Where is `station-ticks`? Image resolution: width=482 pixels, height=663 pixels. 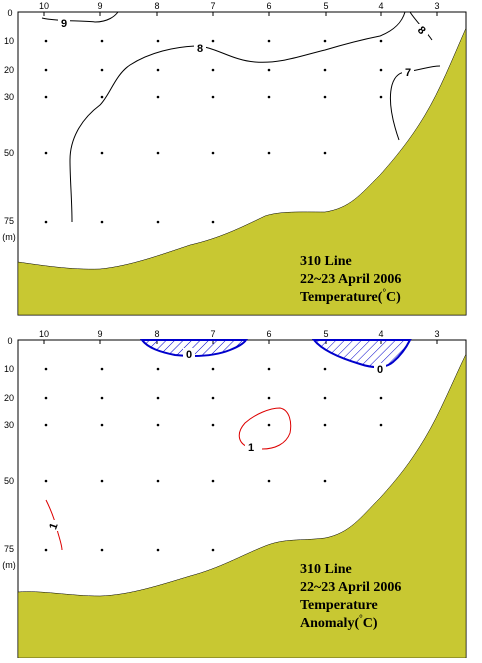 station-ticks is located at coordinates (240, 14).